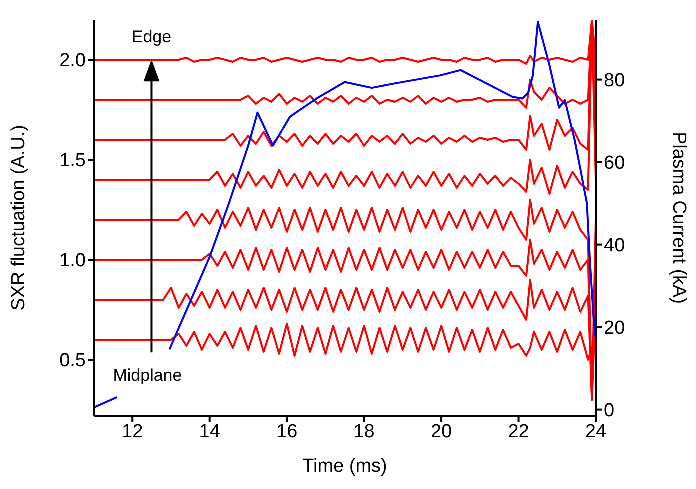  What do you see at coordinates (615, 81) in the screenshot?
I see `y2-tick-label: 80` at bounding box center [615, 81].